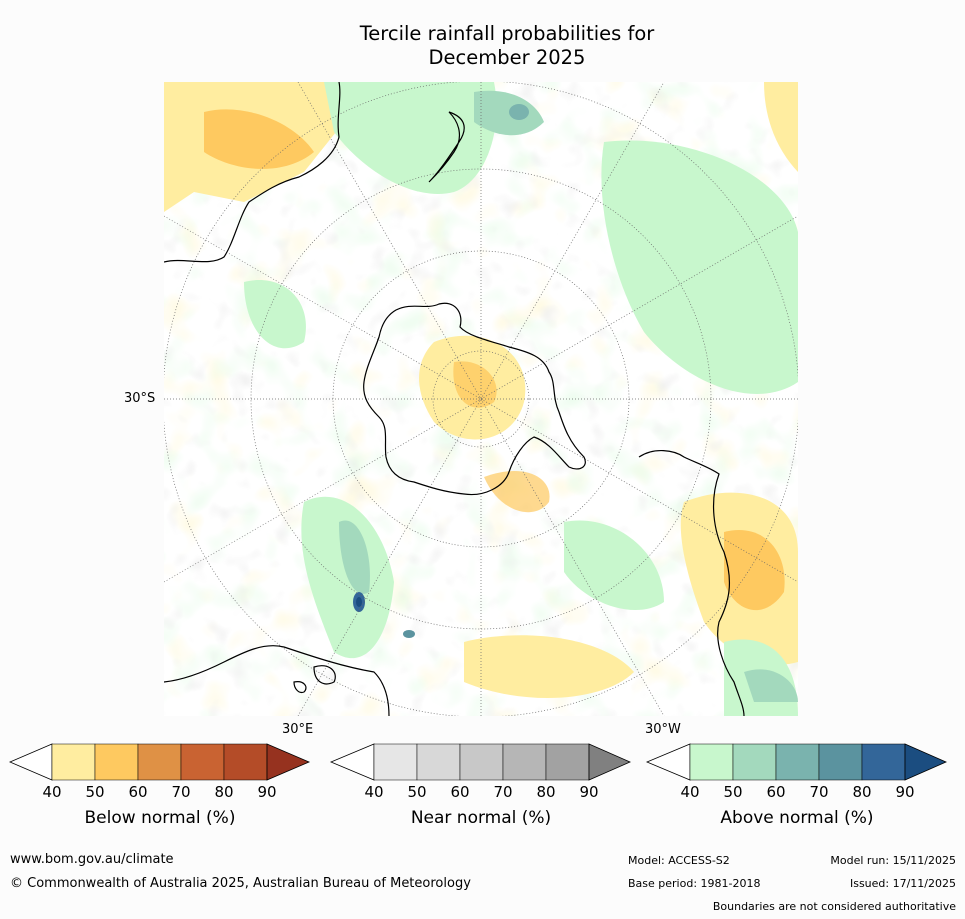 This screenshot has width=965, height=919. What do you see at coordinates (481, 818) in the screenshot?
I see `colorbar-near-normal-label: Near normal (%)` at bounding box center [481, 818].